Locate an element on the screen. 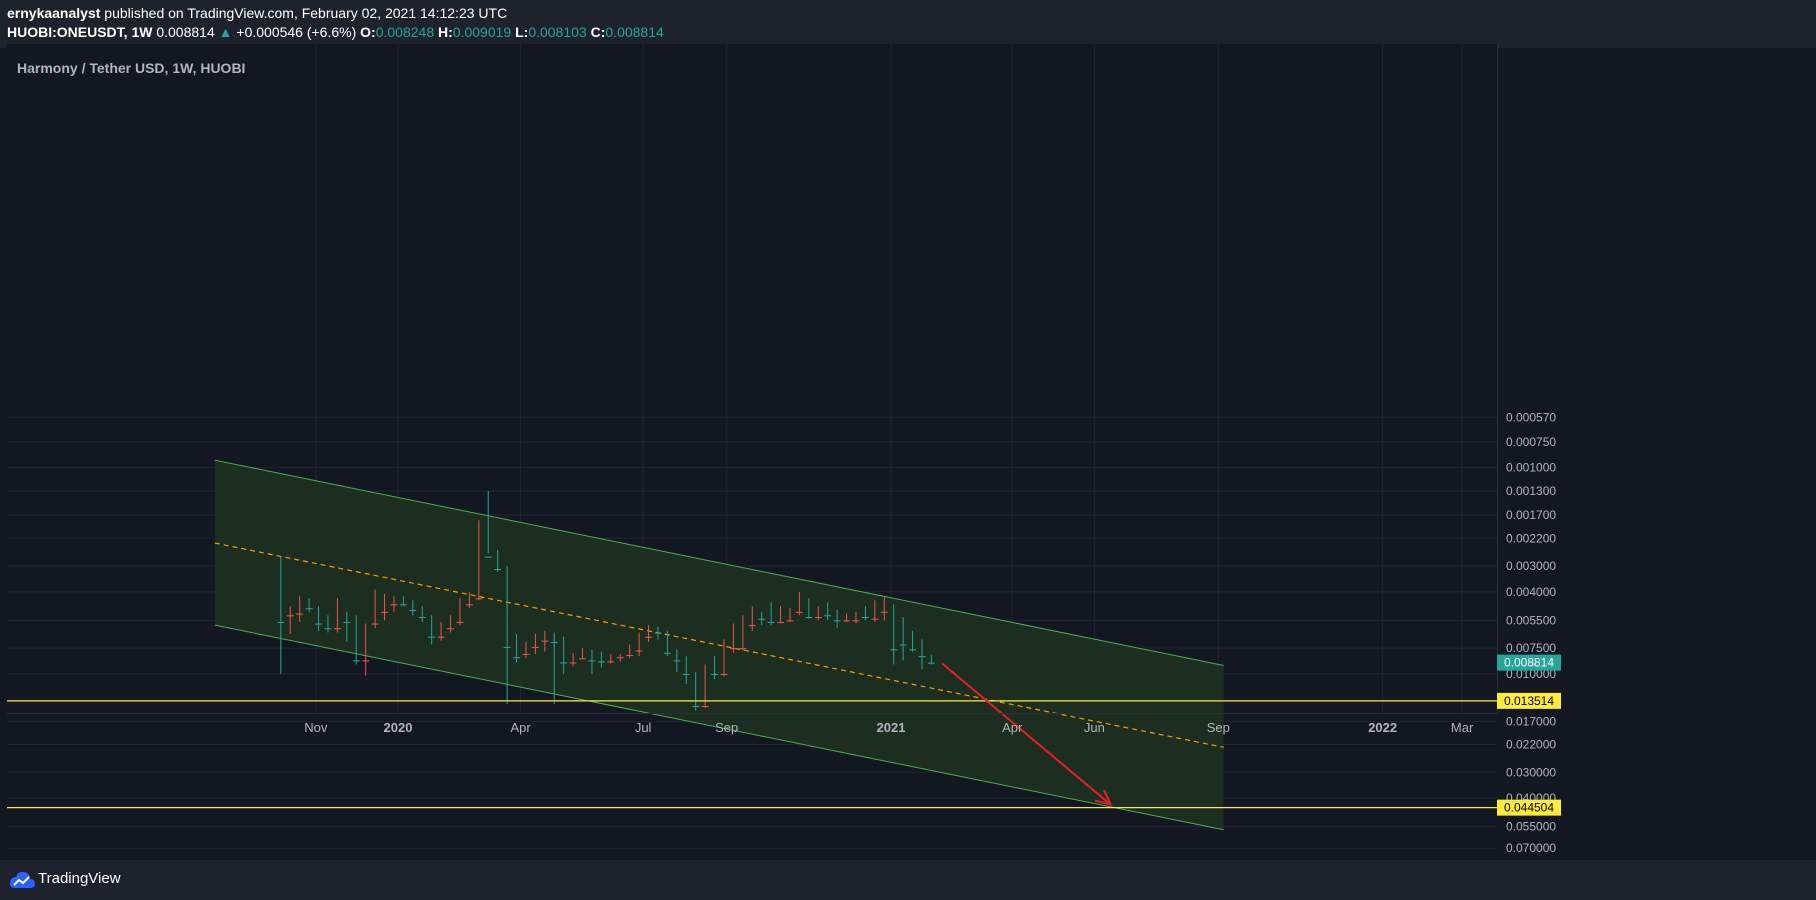 This screenshot has height=900, width=1816. y-tick-label: 0.001300 is located at coordinates (1531, 491).